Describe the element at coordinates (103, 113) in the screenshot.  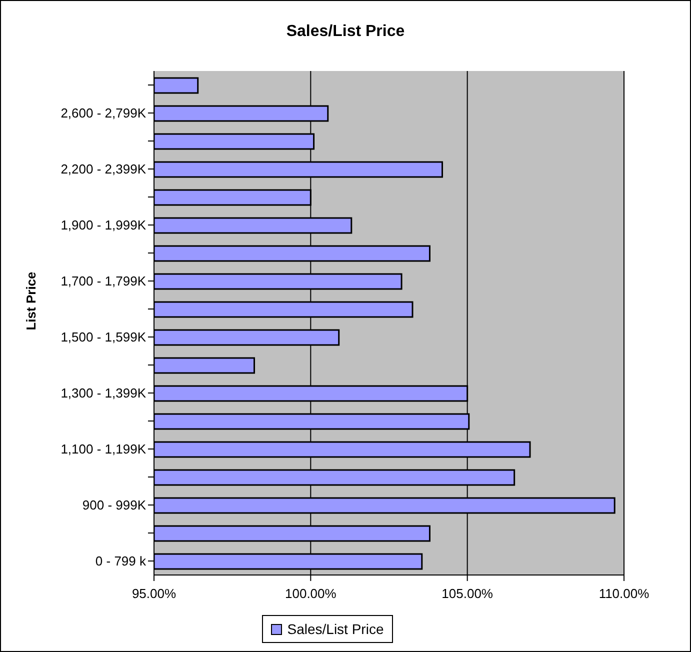
I see `y-tick-label: 2,600 - 2,799K` at that location.